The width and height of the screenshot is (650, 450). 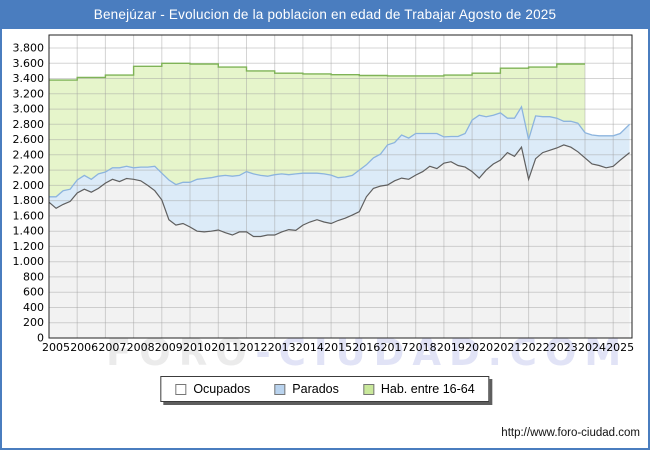 I want to click on svg-text: 2005, so click(x=56, y=347).